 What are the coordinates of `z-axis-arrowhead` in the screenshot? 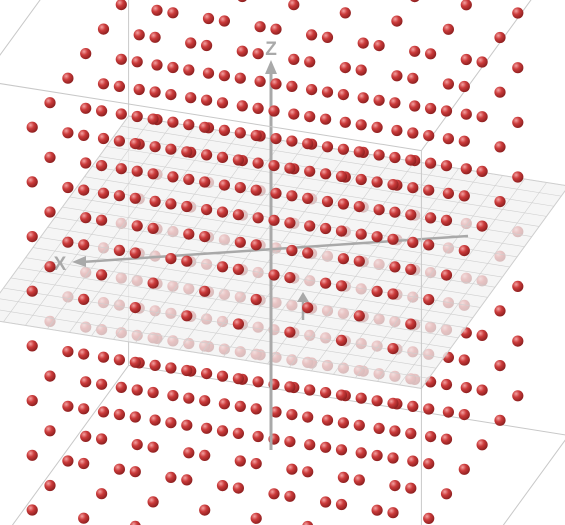 It's located at (271, 67).